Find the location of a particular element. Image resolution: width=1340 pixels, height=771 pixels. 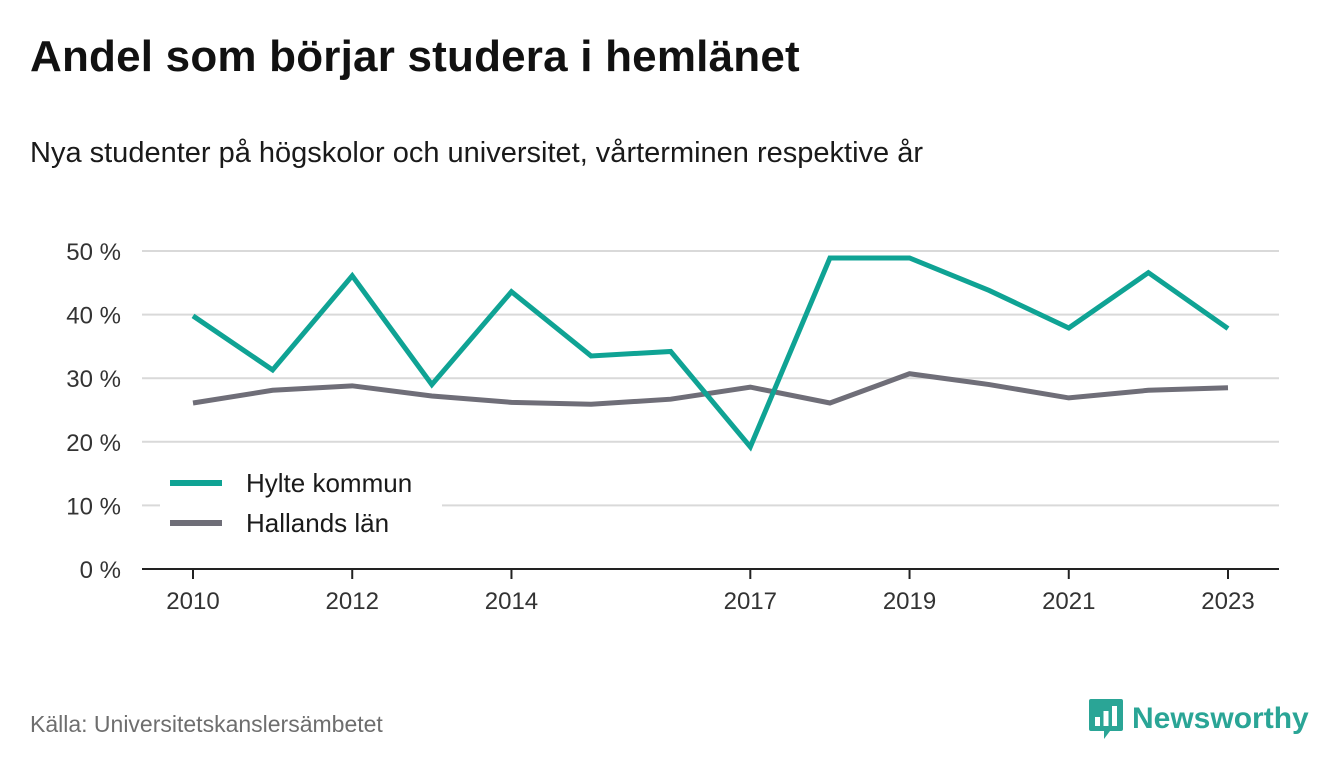

x-tick-label: 2012 is located at coordinates (352, 601).